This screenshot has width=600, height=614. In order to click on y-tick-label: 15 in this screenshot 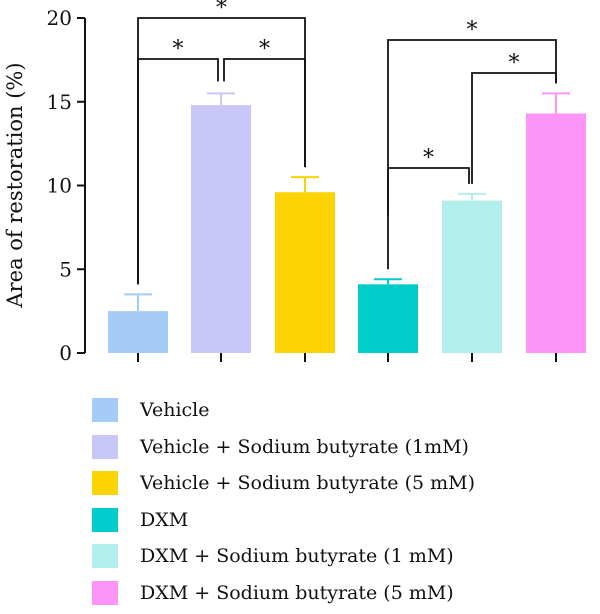, I will do `click(59, 102)`.